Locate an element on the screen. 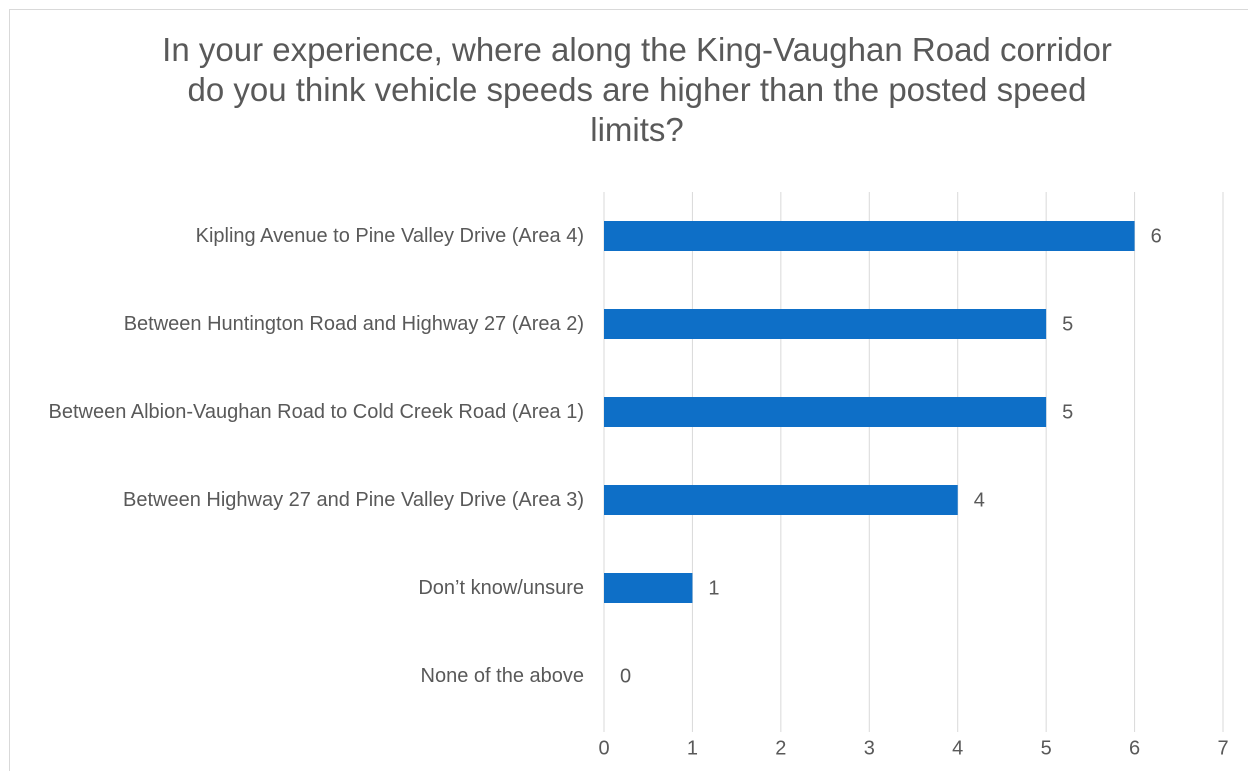 This screenshot has height=771, width=1248. data-label: 1 is located at coordinates (713, 588).